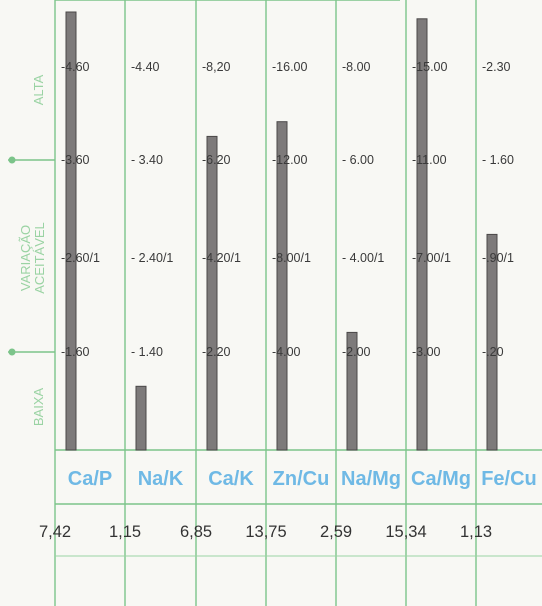  I want to click on upper-range-marker-dot, so click(12, 160).